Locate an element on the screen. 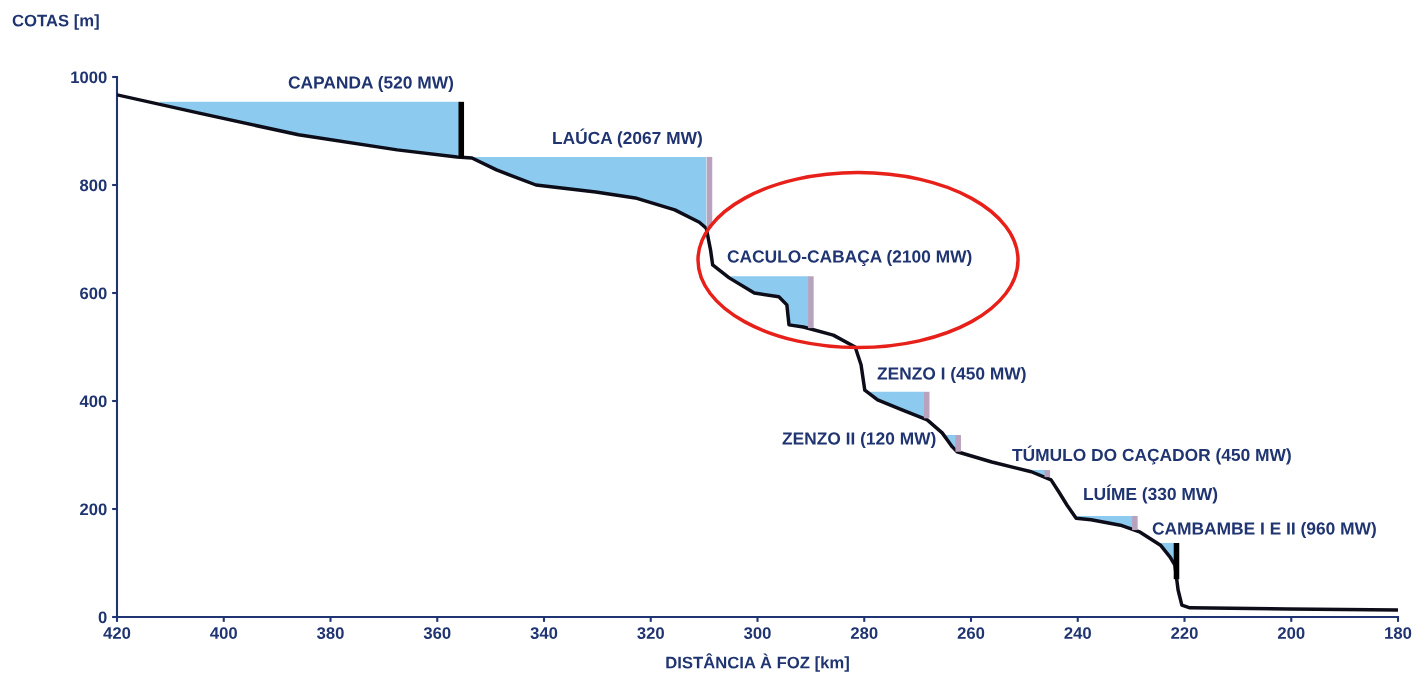 The height and width of the screenshot is (679, 1414). y-tick-label: 800 is located at coordinates (93, 185).